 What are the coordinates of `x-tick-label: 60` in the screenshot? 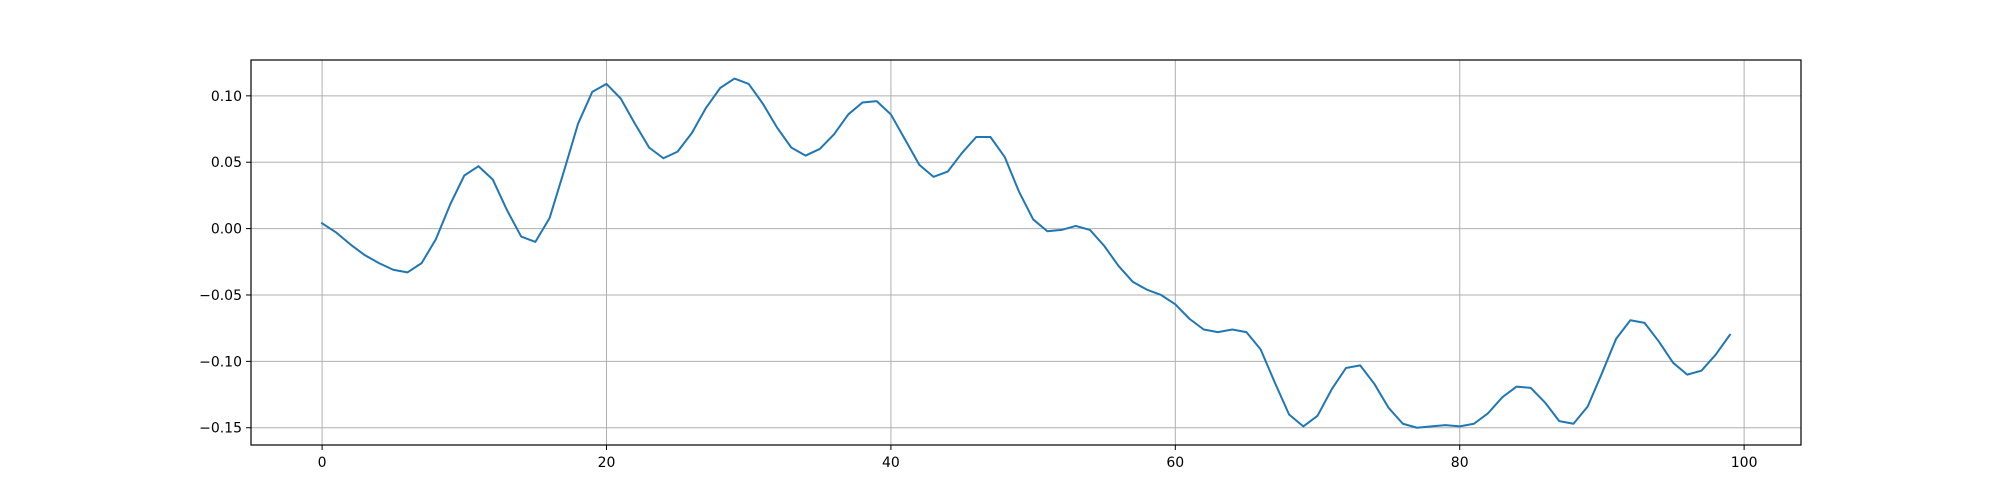 It's located at (1175, 463).